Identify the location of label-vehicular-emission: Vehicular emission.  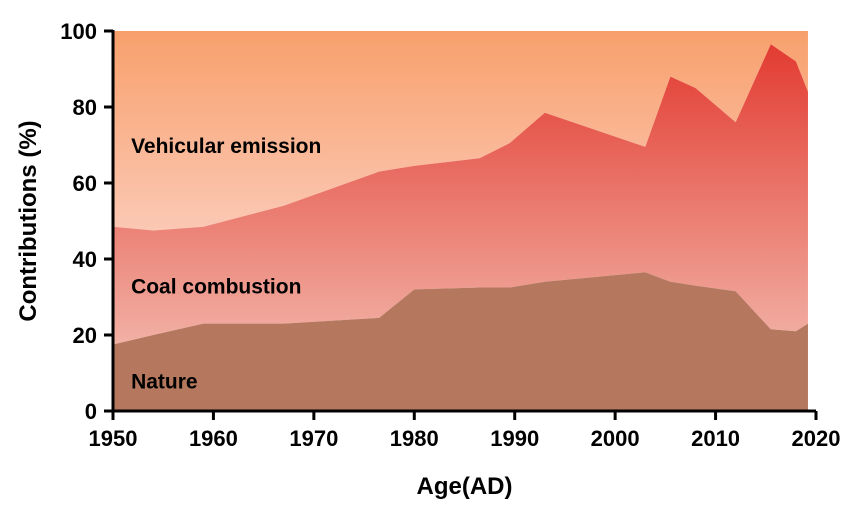
(226, 146).